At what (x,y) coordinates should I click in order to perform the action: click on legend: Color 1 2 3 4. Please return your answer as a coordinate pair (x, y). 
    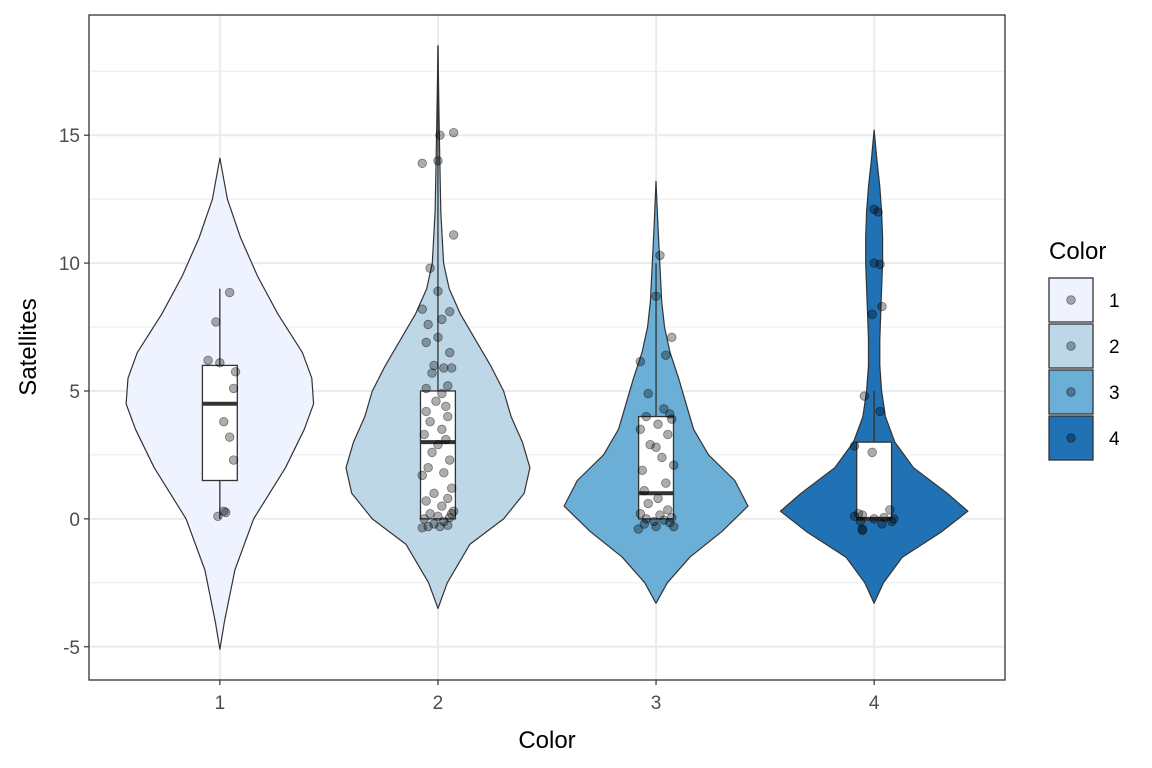
    Looking at the image, I should click on (1084, 349).